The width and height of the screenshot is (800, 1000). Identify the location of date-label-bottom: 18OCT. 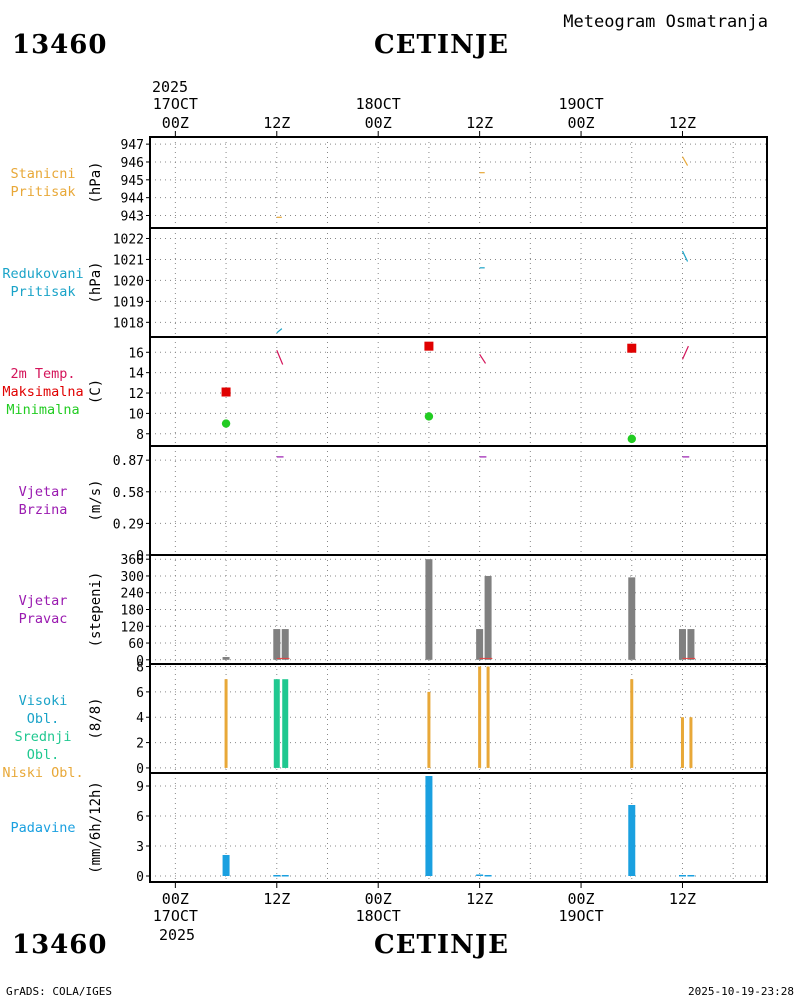
(378, 916).